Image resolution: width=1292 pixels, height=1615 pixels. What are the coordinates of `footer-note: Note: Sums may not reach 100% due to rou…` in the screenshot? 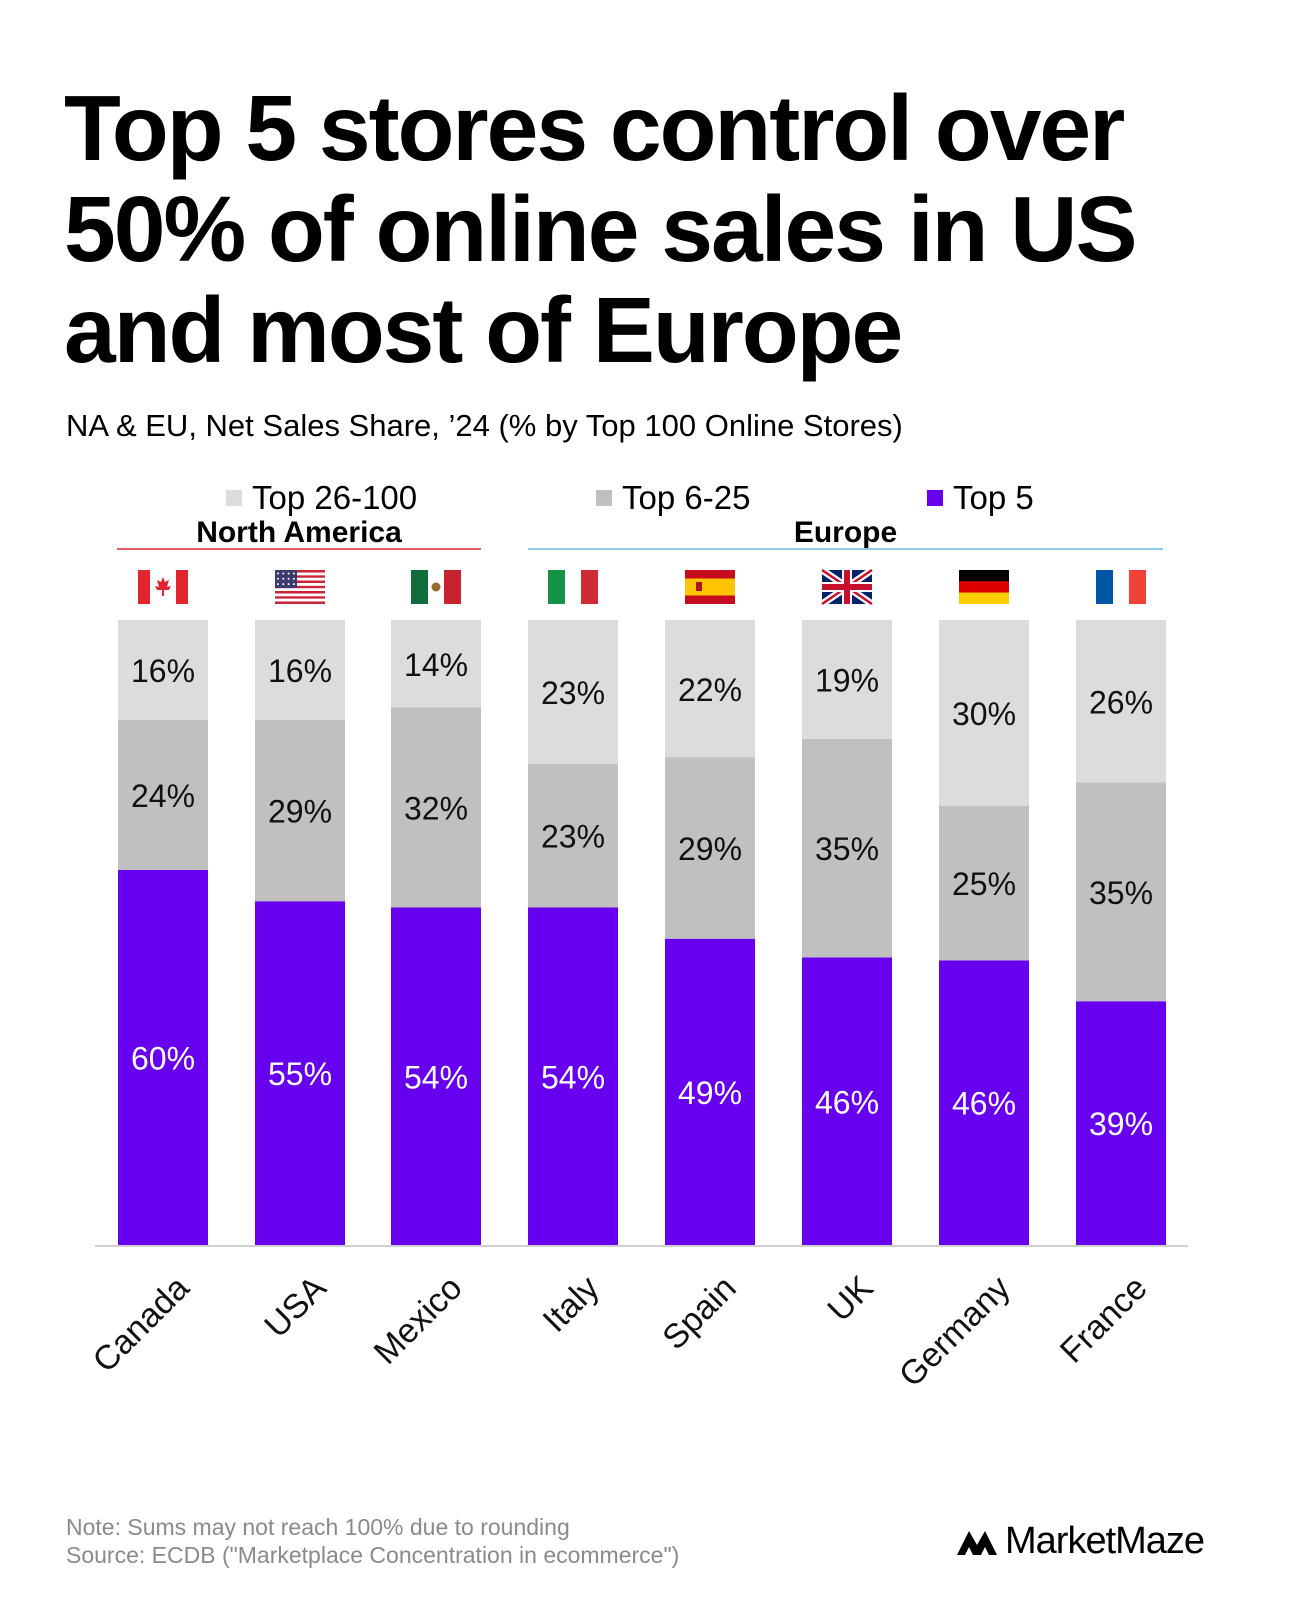 It's located at (318, 1527).